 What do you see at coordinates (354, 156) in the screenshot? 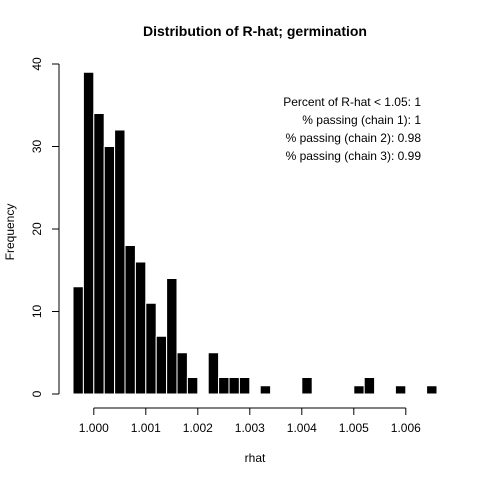
I see `annotation-text: % passing (chain 3): 0.99` at bounding box center [354, 156].